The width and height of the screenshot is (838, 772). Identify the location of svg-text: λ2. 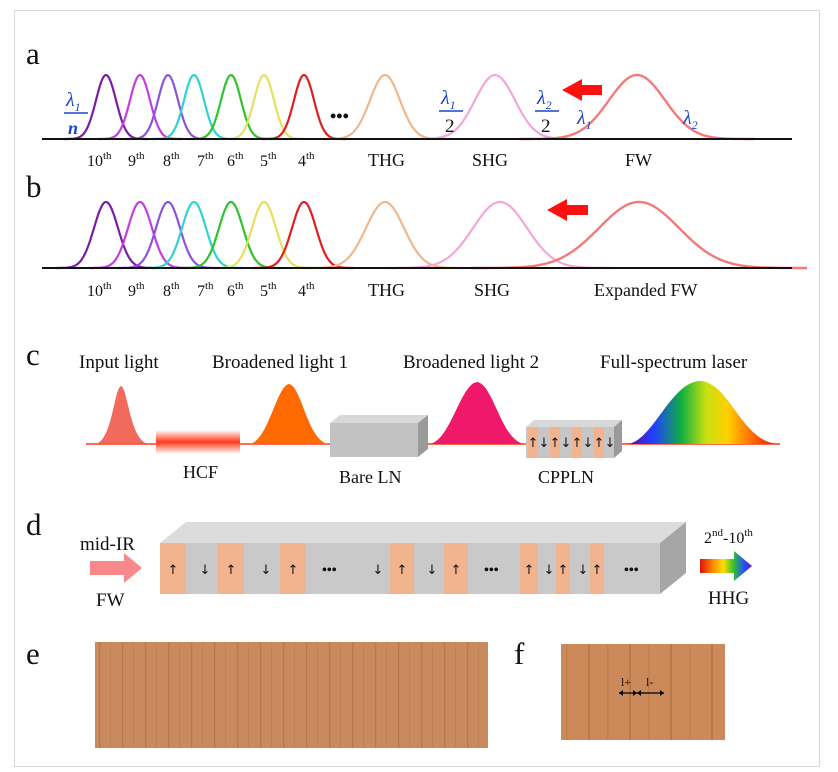
(544, 99).